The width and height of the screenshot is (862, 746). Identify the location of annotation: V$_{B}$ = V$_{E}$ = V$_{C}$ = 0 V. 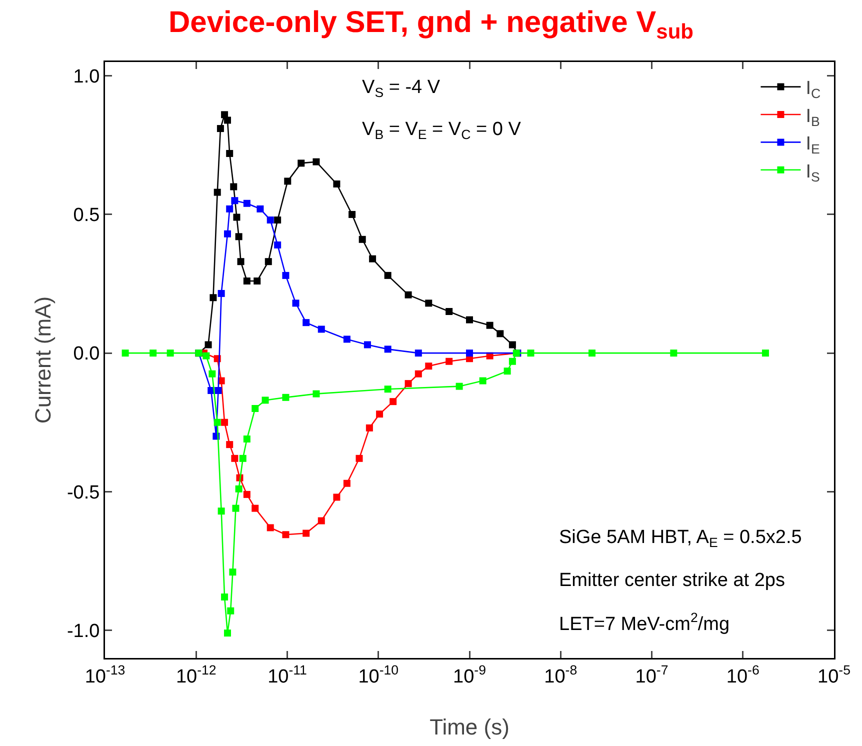
(442, 130).